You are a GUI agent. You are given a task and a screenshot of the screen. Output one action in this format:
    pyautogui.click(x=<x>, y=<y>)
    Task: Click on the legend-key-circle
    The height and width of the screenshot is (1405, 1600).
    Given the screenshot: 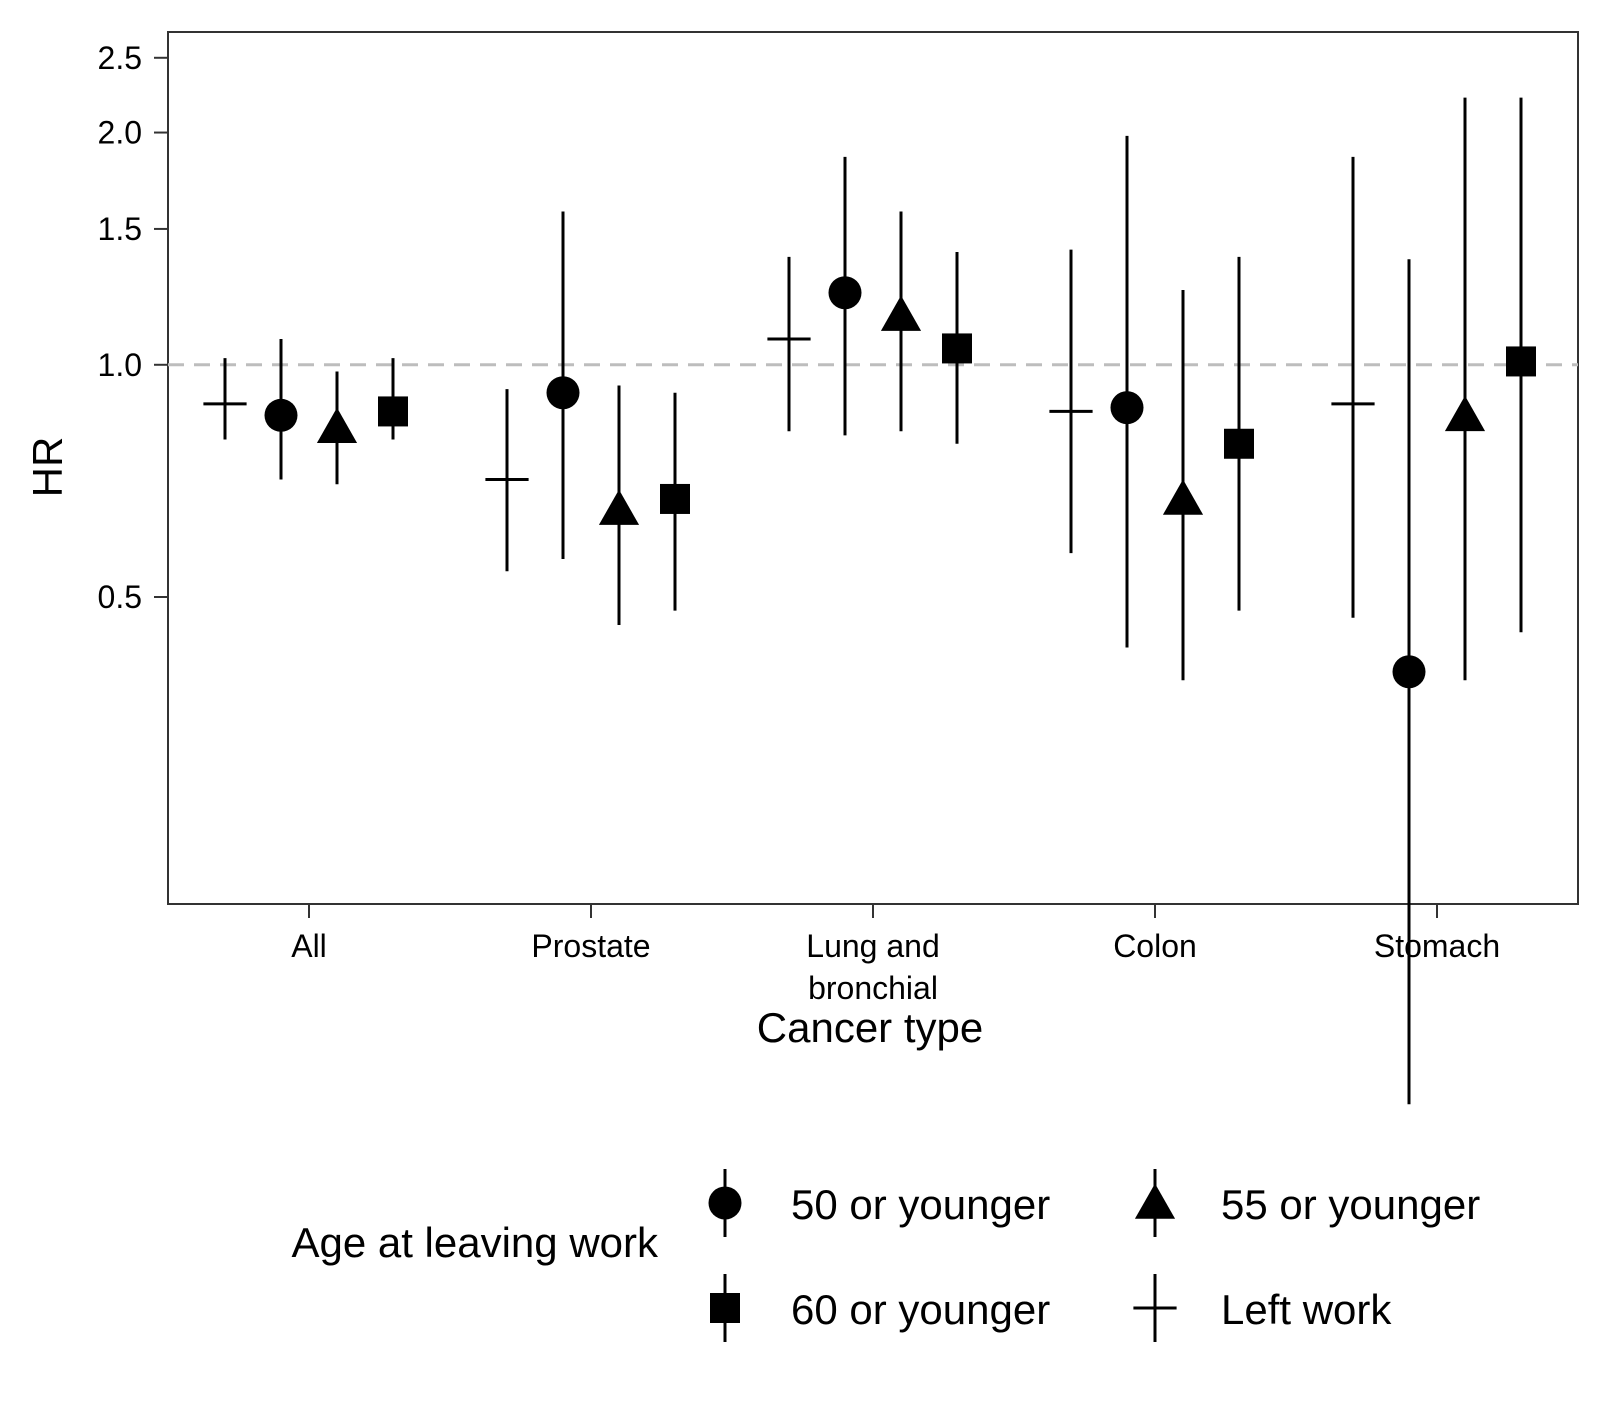 What is the action you would take?
    pyautogui.click(x=725, y=1203)
    